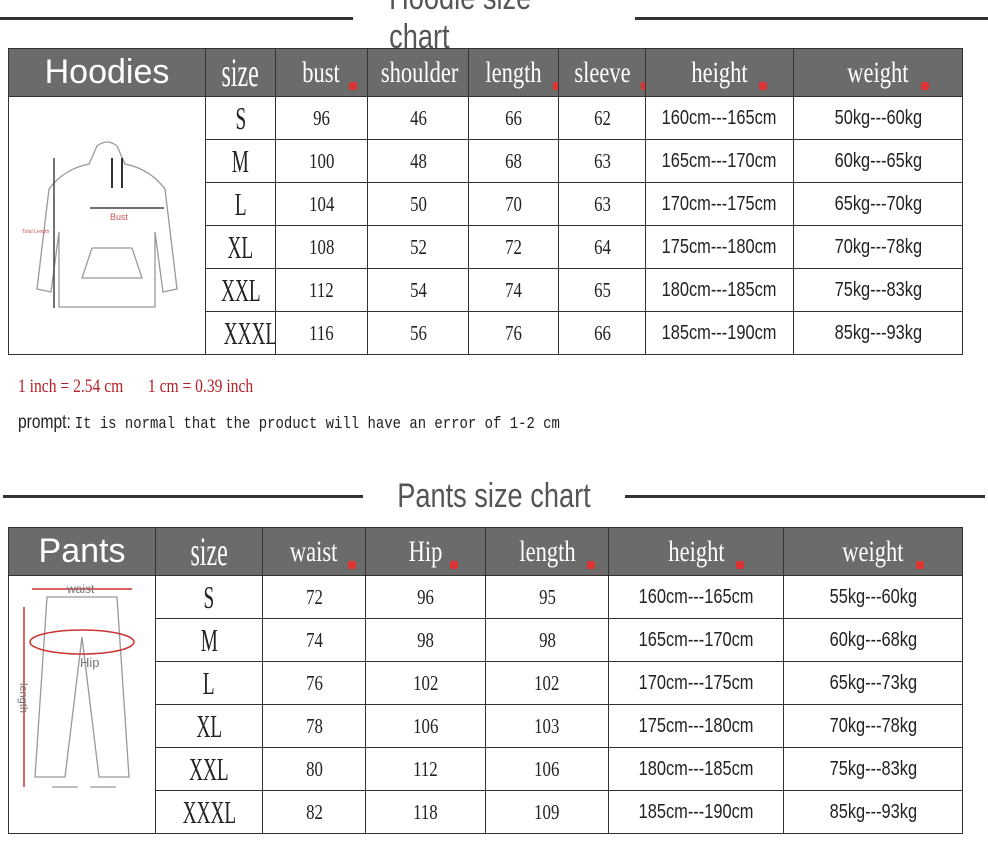  I want to click on table-cell: 75kg---83kg, so click(873, 769).